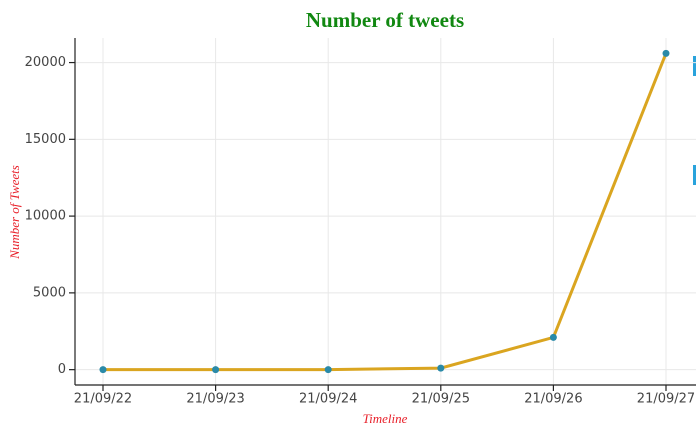  Describe the element at coordinates (385, 20) in the screenshot. I see `chart-title: Number of tweets` at that location.